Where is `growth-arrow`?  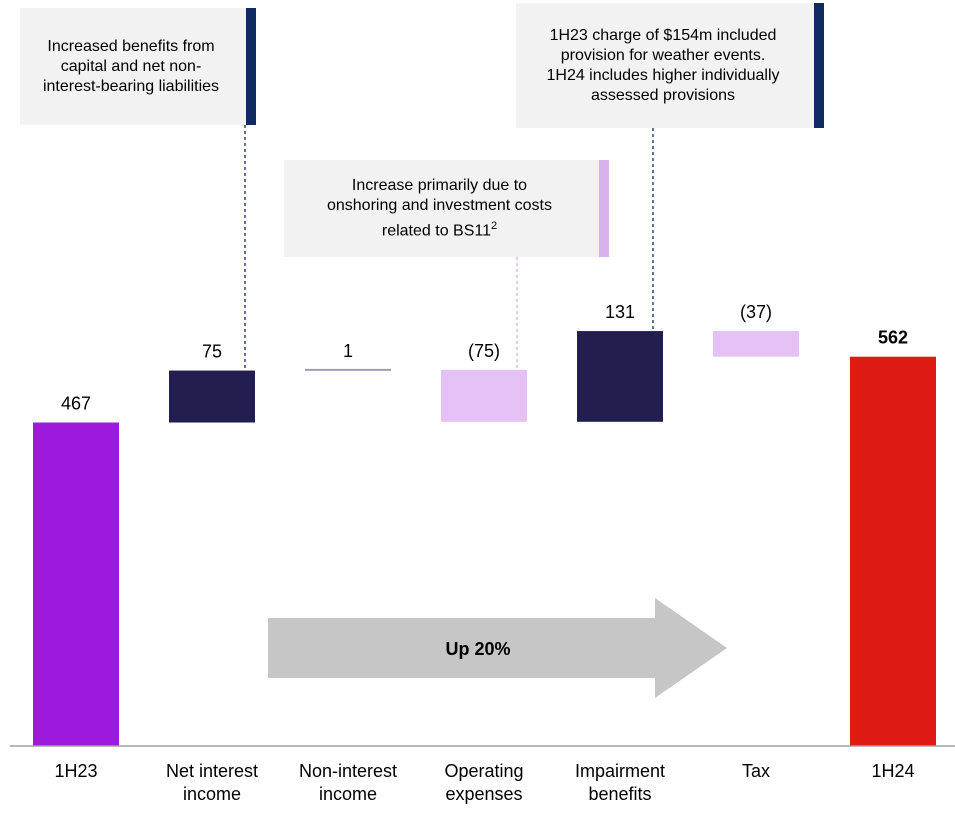
growth-arrow is located at coordinates (497, 648).